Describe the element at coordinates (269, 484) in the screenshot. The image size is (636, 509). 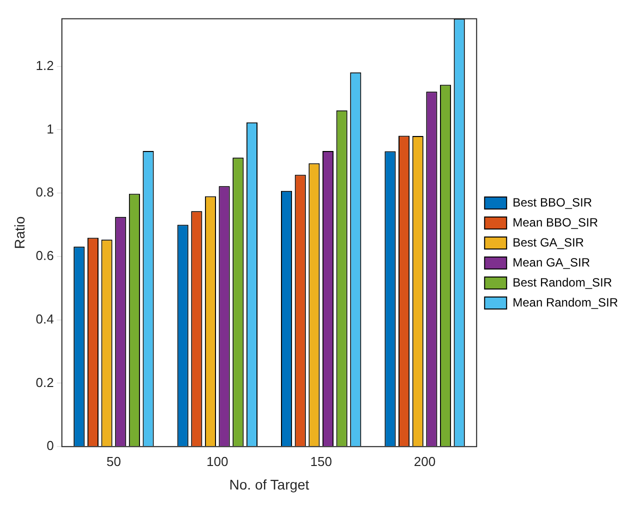
I see `x-axis-title: No. of Target` at that location.